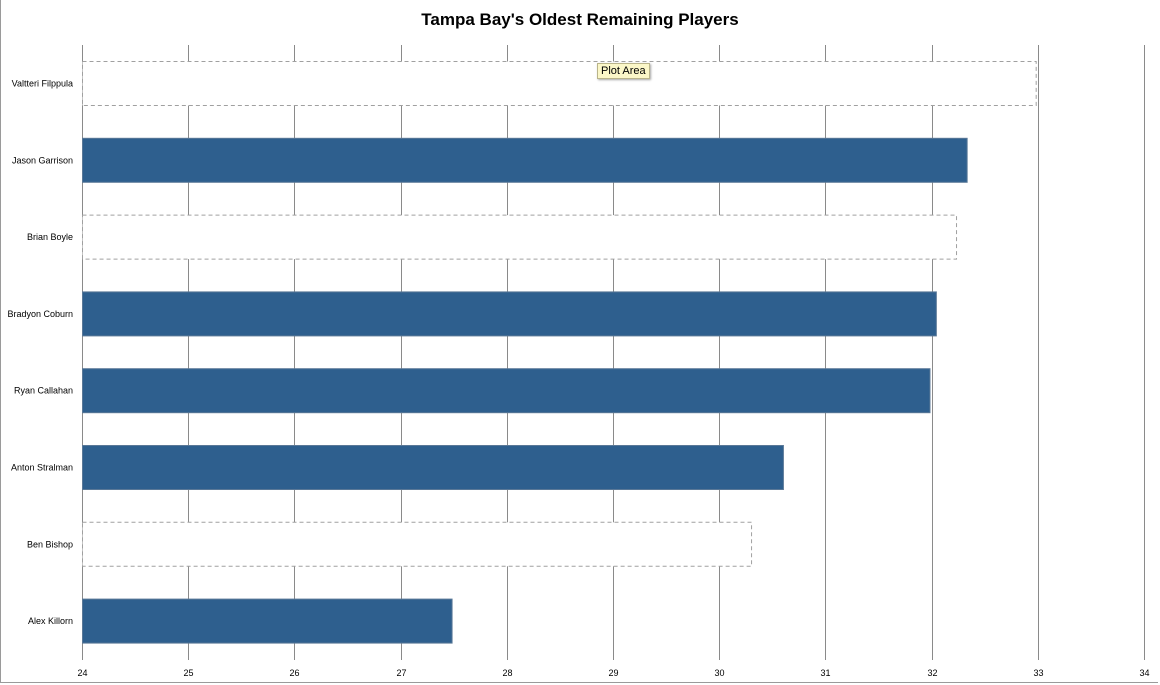 Image resolution: width=1160 pixels, height=685 pixels. Describe the element at coordinates (509, 314) in the screenshot. I see `bar-bradyon-coburn` at that location.